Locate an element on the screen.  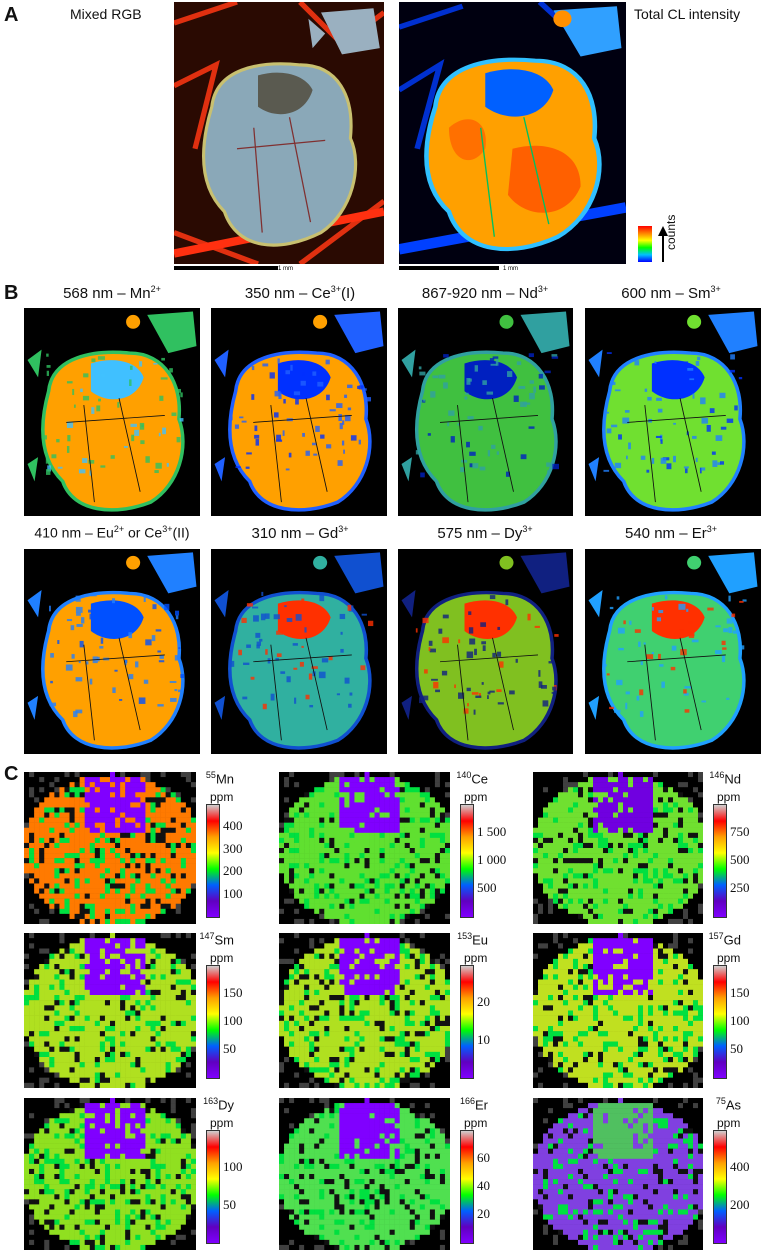
c-unit-er: ppm is located at coordinates (476, 1123).